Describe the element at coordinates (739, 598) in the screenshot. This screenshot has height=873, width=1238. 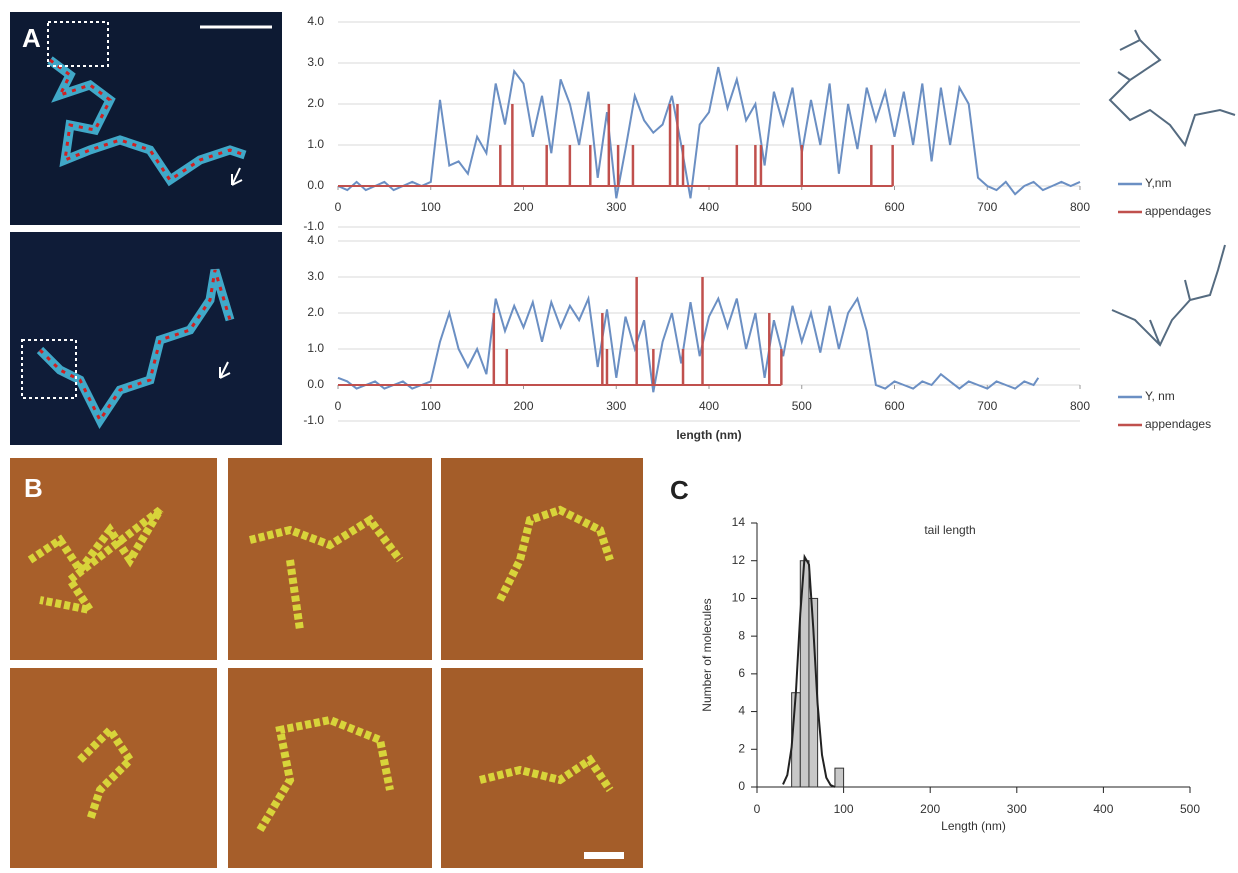
I see `y-tick-label: 10` at that location.